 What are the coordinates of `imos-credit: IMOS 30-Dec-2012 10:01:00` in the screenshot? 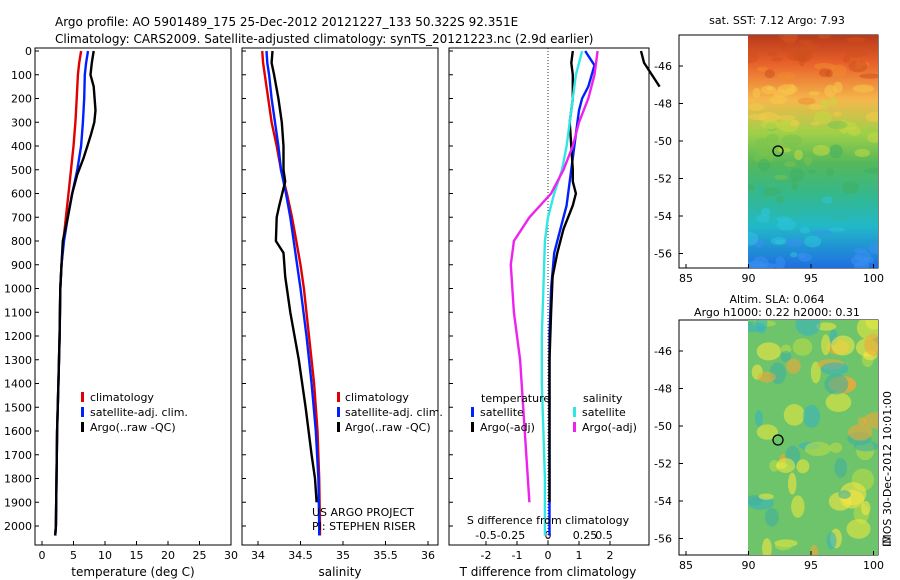 It's located at (887, 469).